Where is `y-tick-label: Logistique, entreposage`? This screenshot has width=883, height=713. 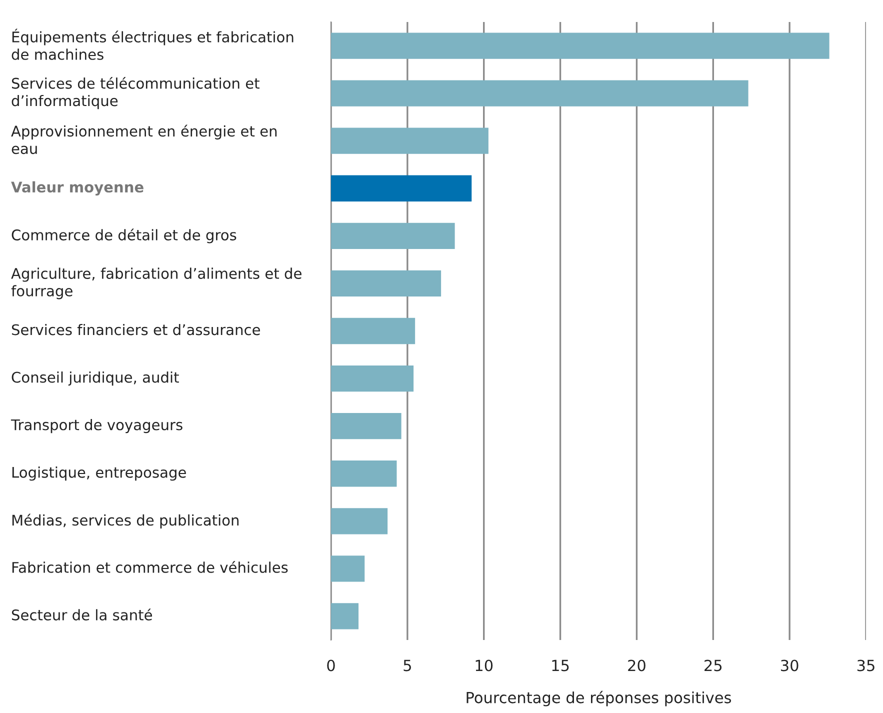 y-tick-label: Logistique, entreposage is located at coordinates (99, 473).